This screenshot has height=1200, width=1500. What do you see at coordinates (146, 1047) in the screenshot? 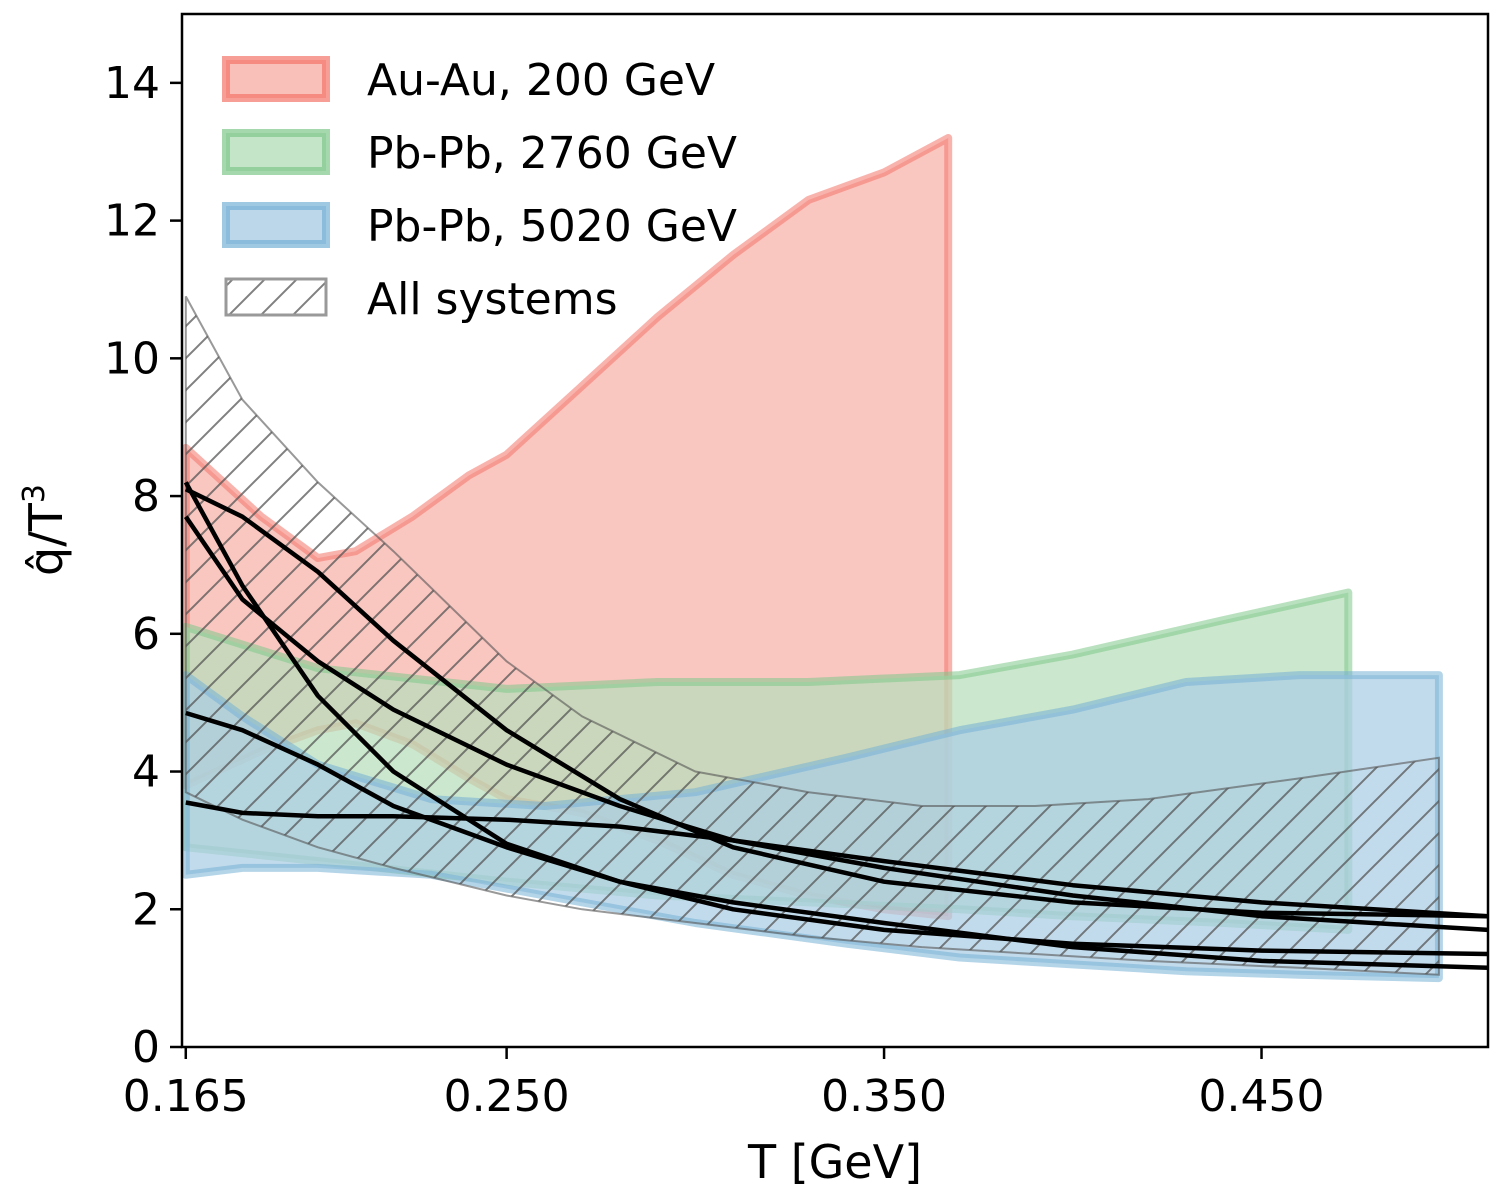
I see `y-tick-label: 0` at bounding box center [146, 1047].